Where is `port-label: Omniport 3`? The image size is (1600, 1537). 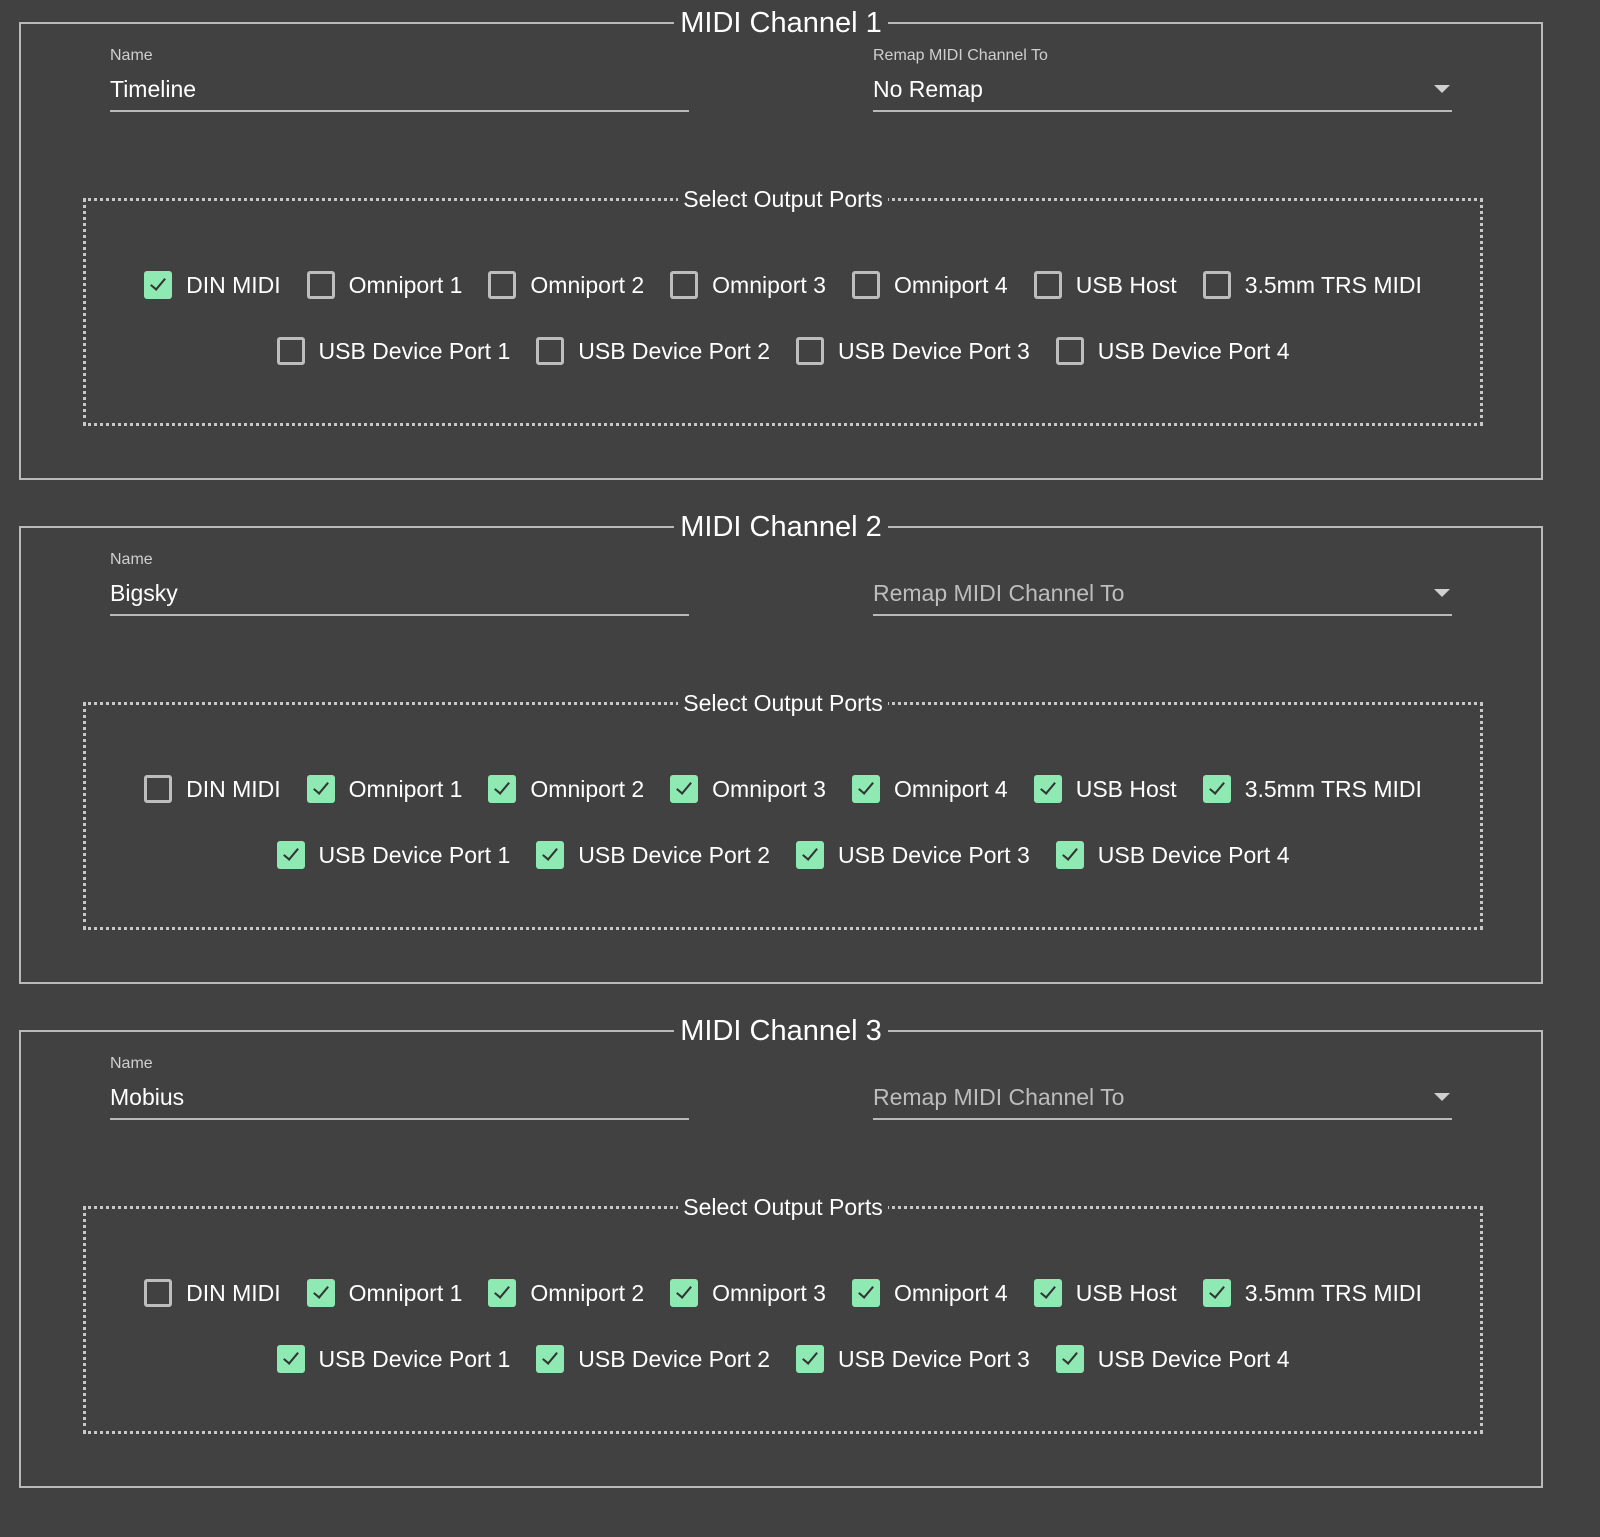
port-label: Omniport 3 is located at coordinates (769, 788).